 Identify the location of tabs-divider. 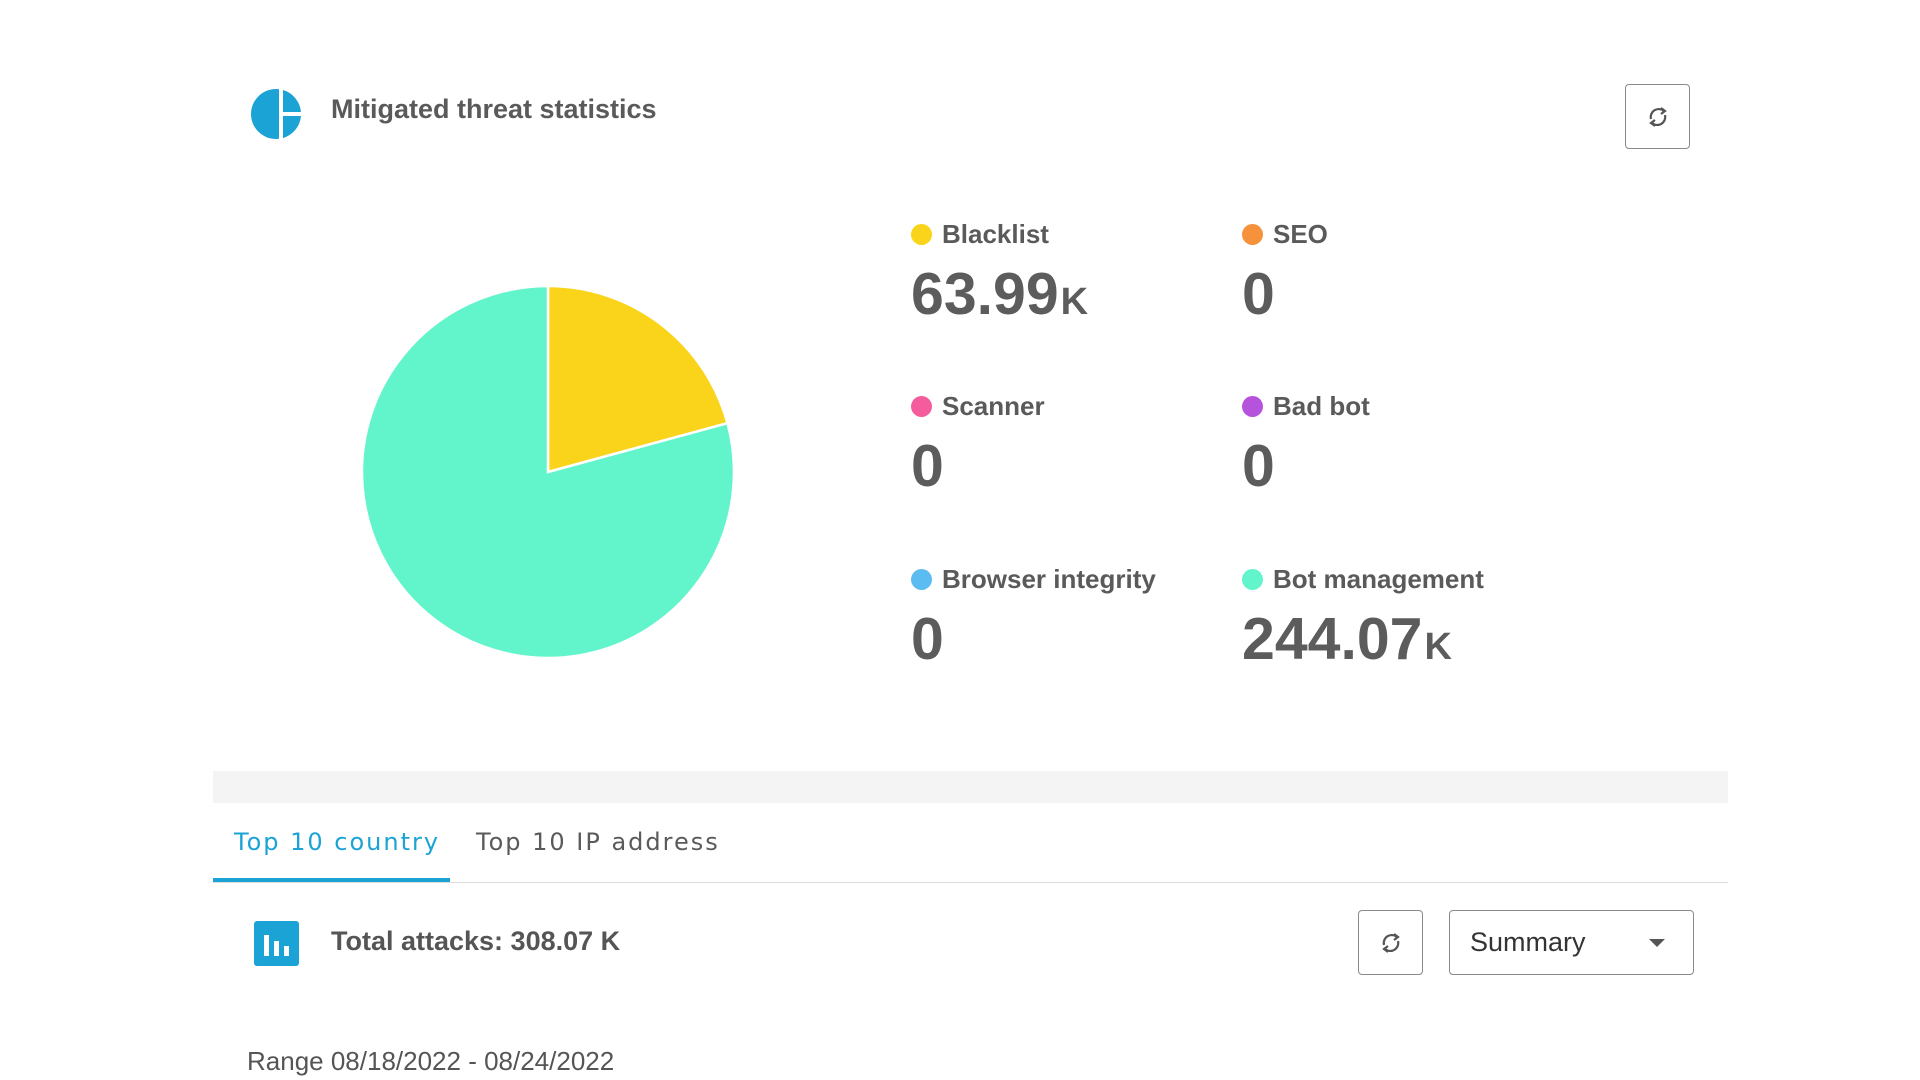
(970, 882).